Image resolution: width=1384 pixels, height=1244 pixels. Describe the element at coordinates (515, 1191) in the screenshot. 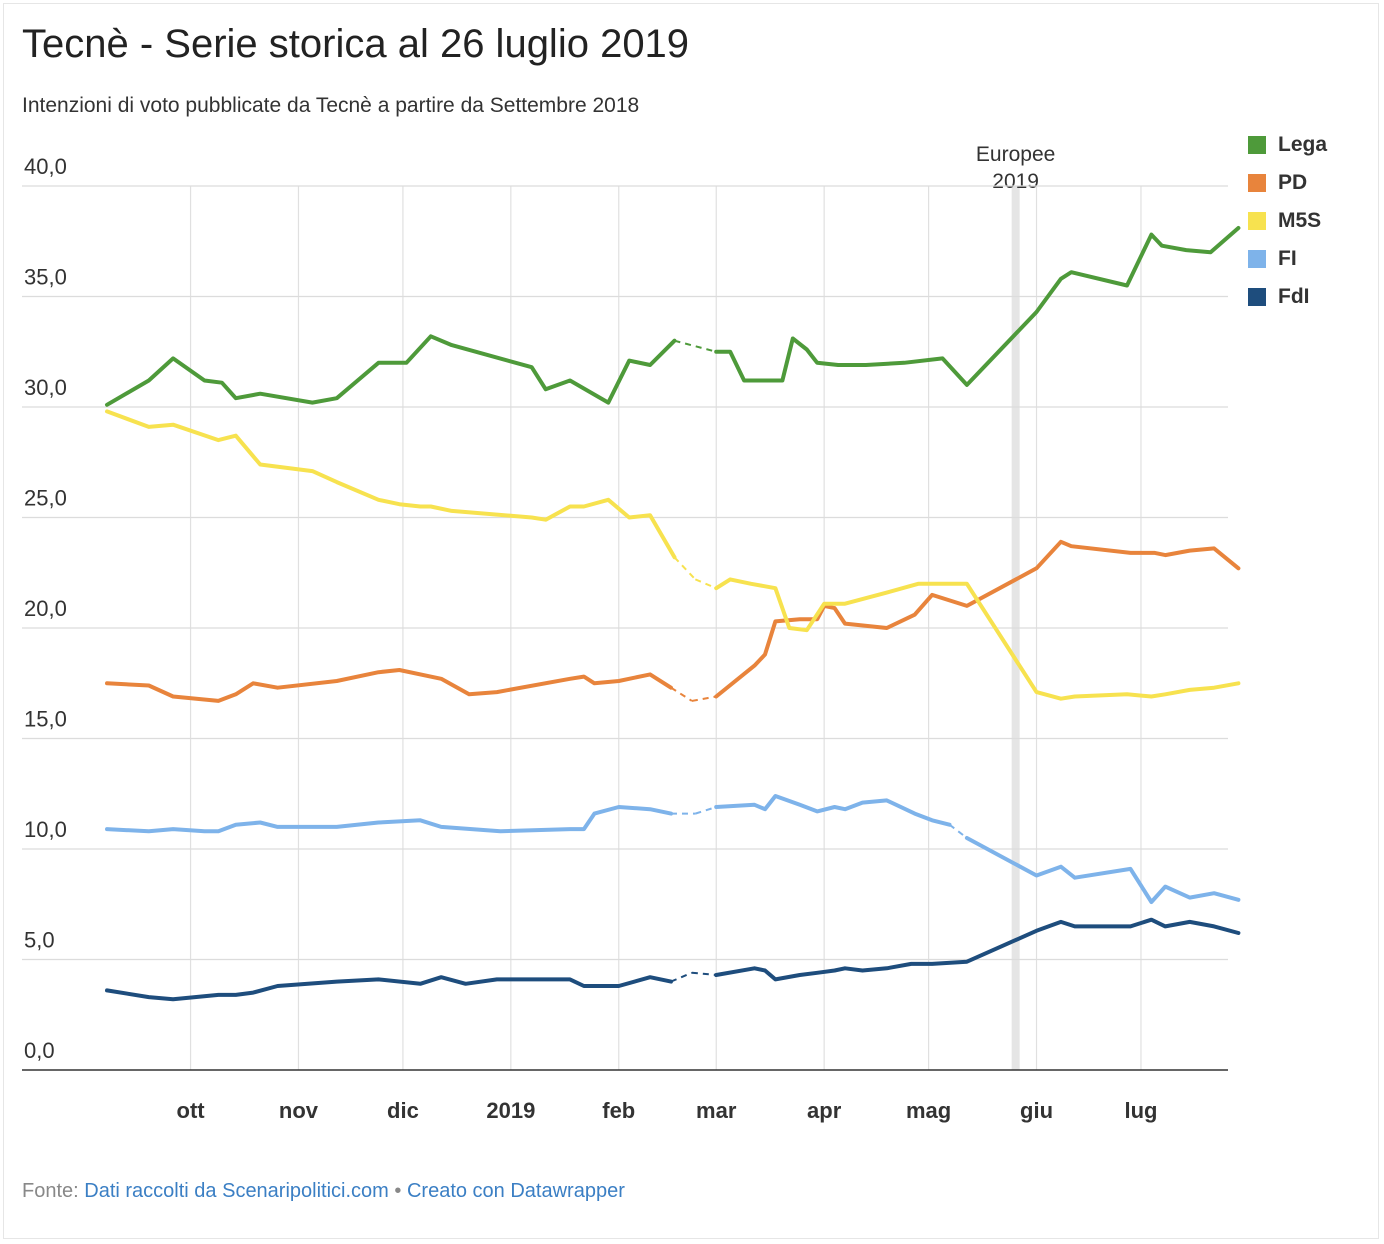

I see `datawrapper-link: Creato con Datawrapper` at that location.